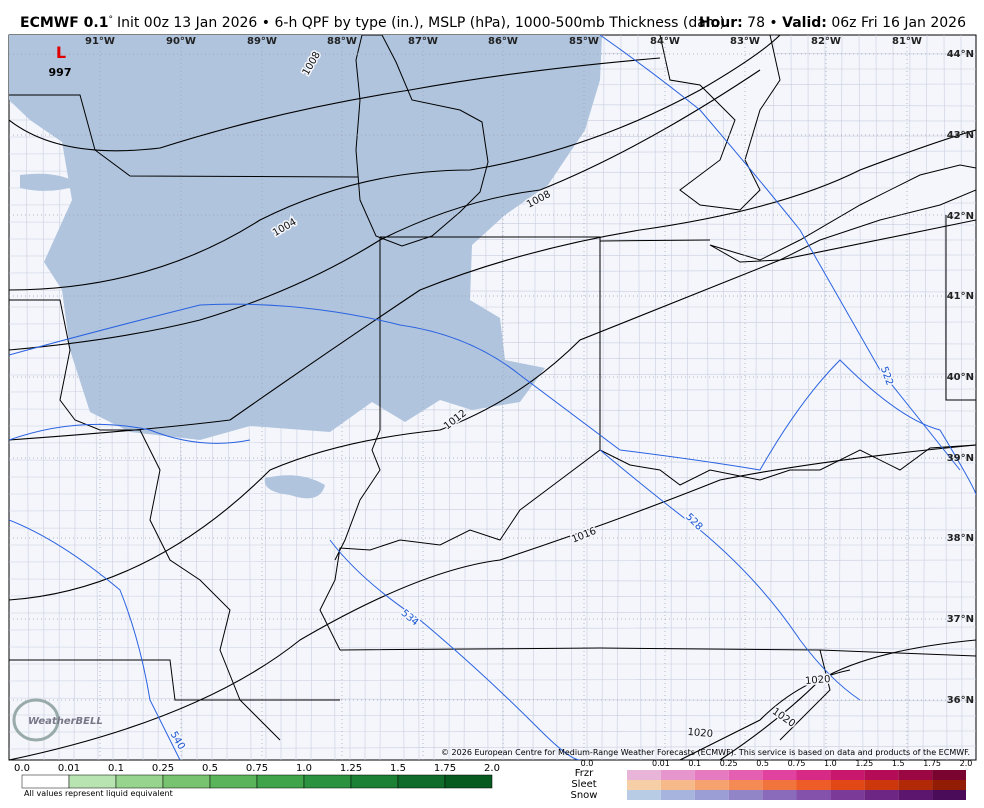  I want to click on latitude-label: 37°N, so click(960, 619).